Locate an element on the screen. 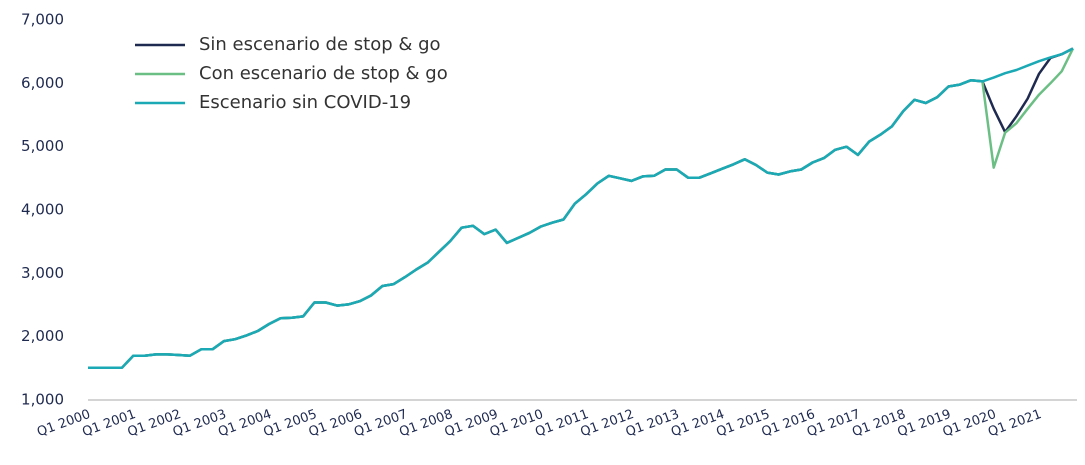 This screenshot has height=465, width=1085. y-tick-label: 4,000 is located at coordinates (42, 210).